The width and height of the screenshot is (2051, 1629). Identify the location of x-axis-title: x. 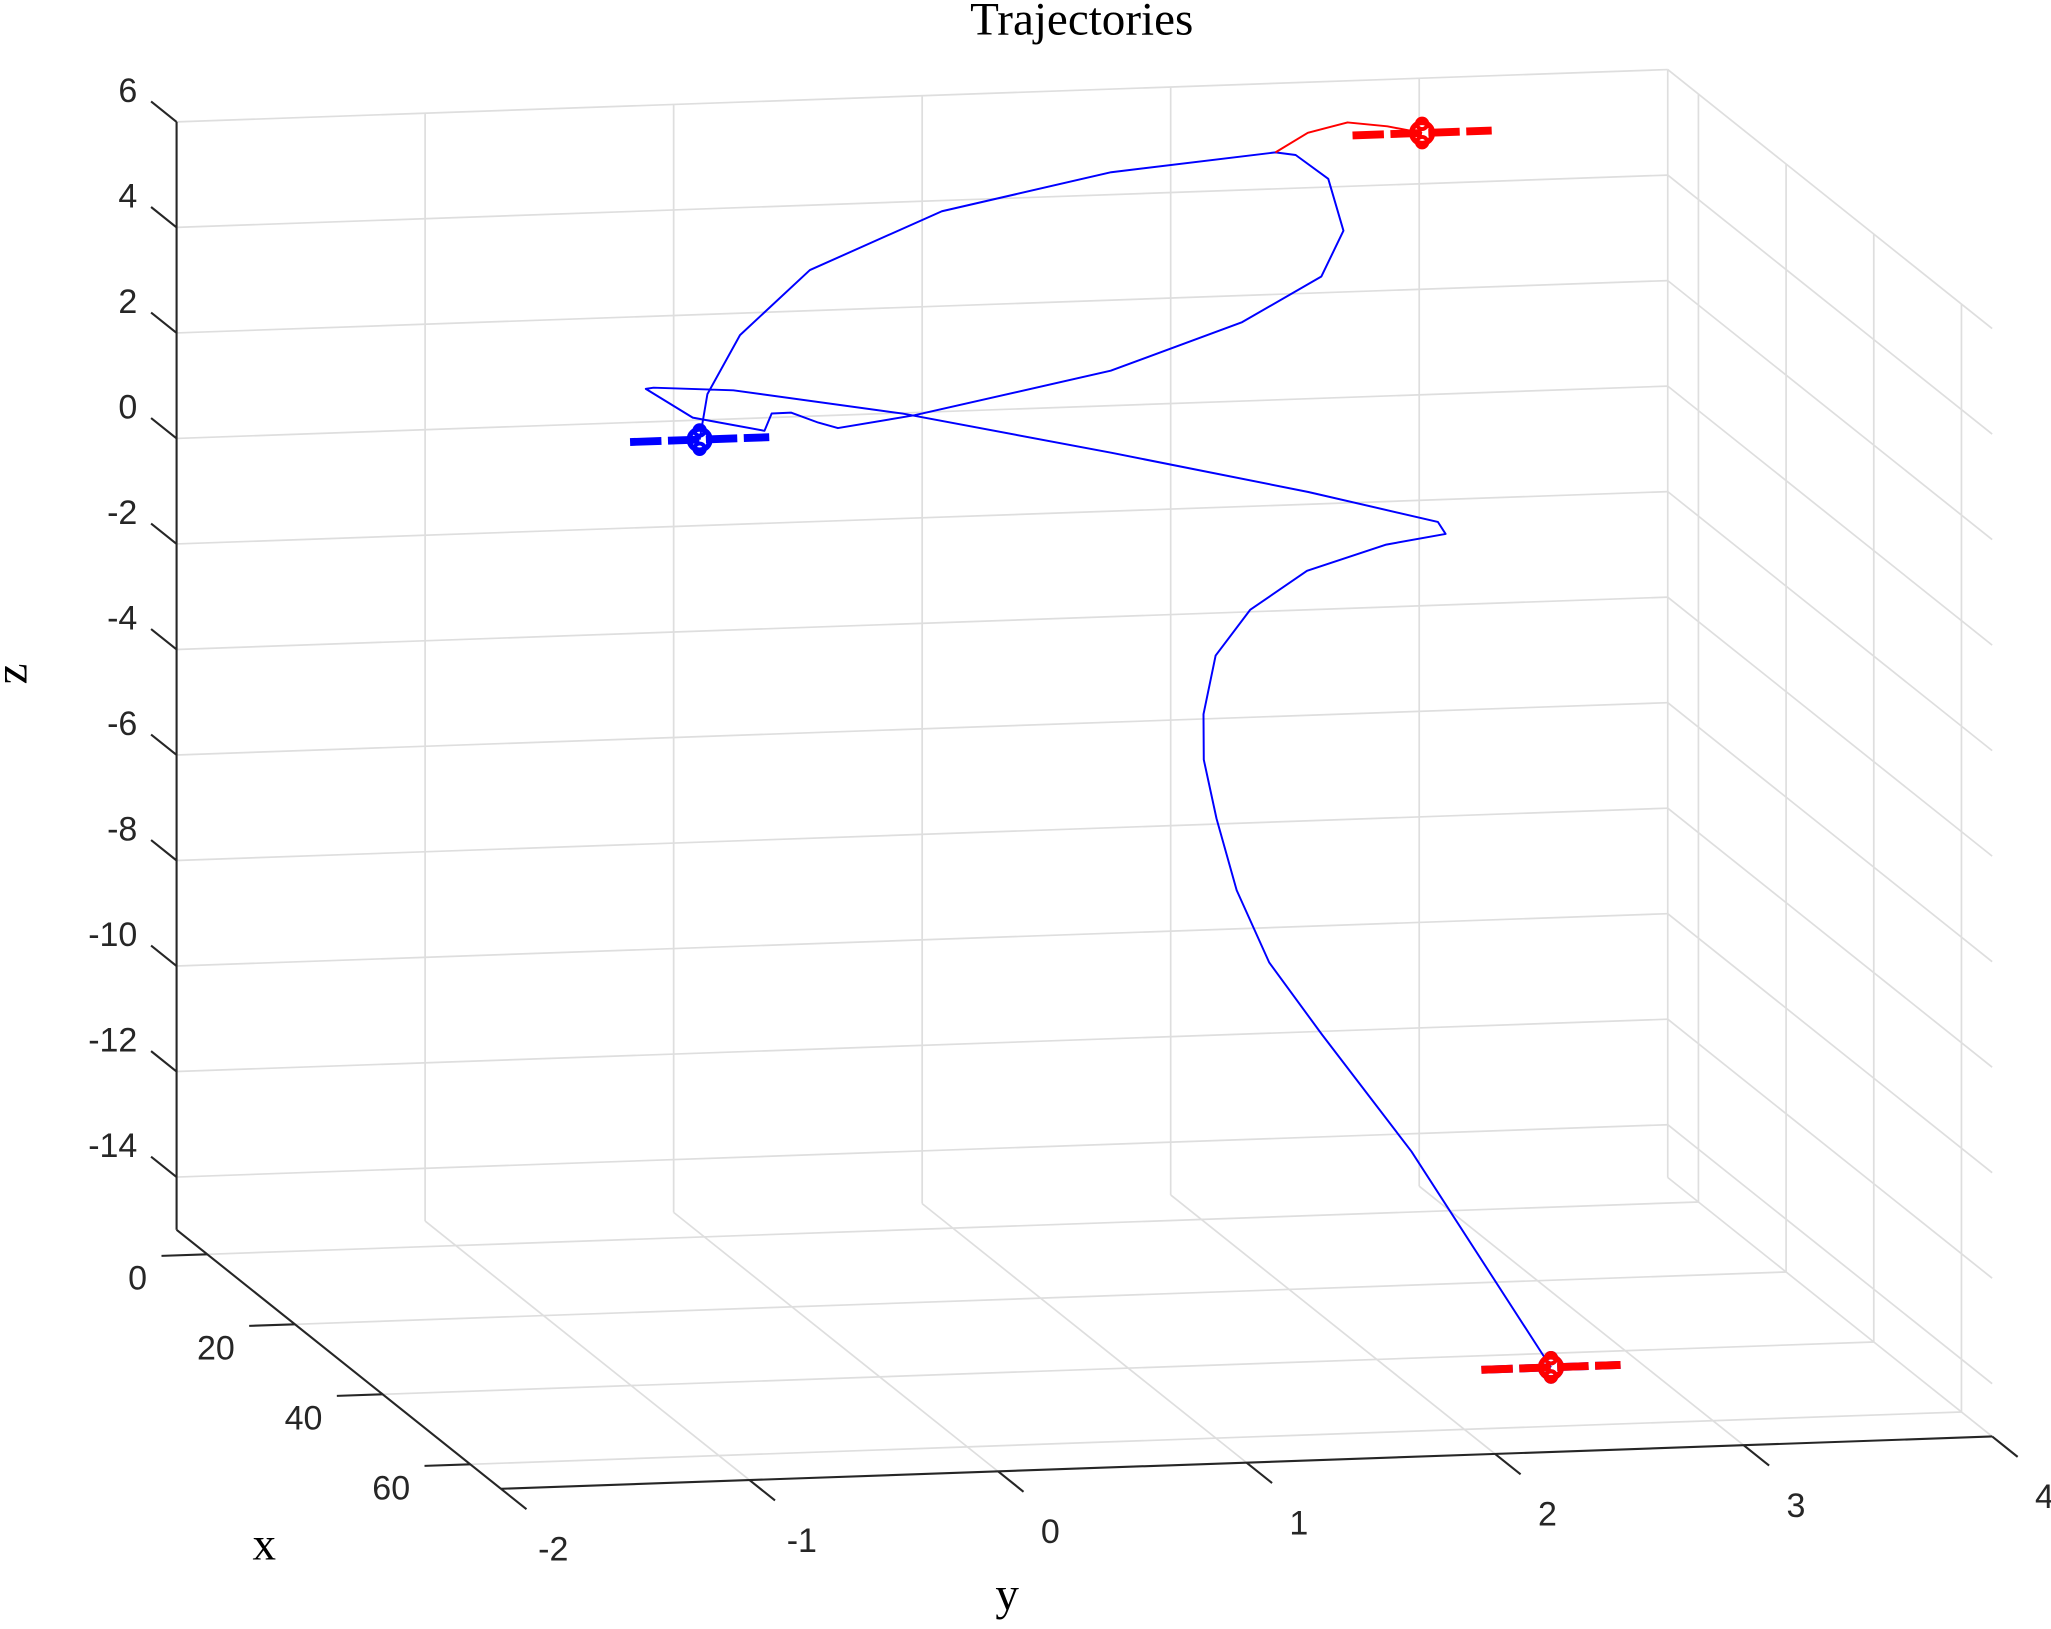
(264, 1545).